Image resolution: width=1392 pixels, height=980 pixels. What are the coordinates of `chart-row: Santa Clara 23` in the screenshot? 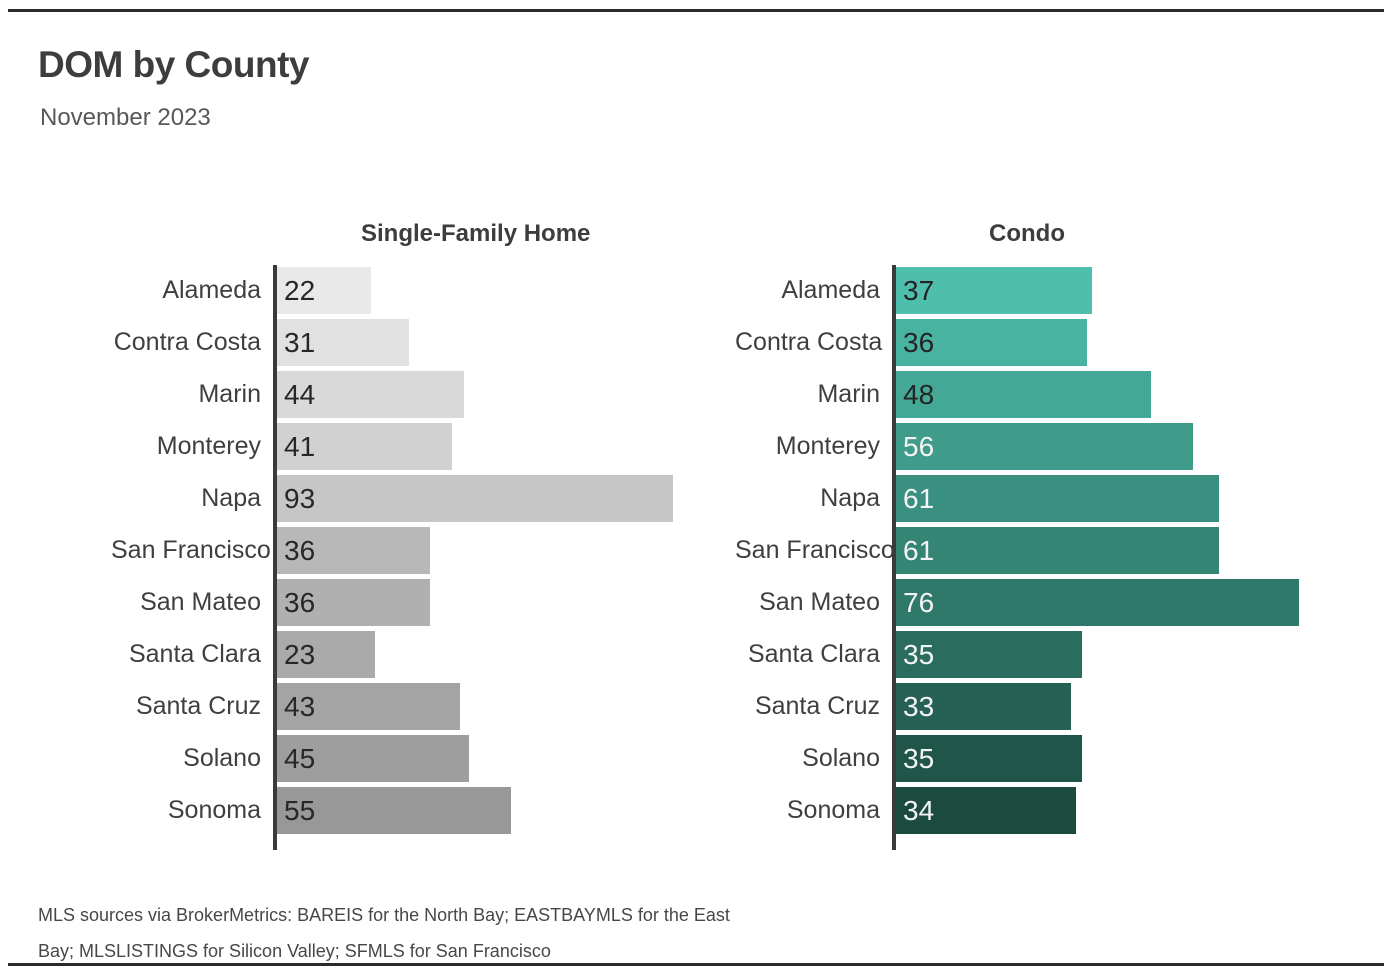 It's located at (411, 654).